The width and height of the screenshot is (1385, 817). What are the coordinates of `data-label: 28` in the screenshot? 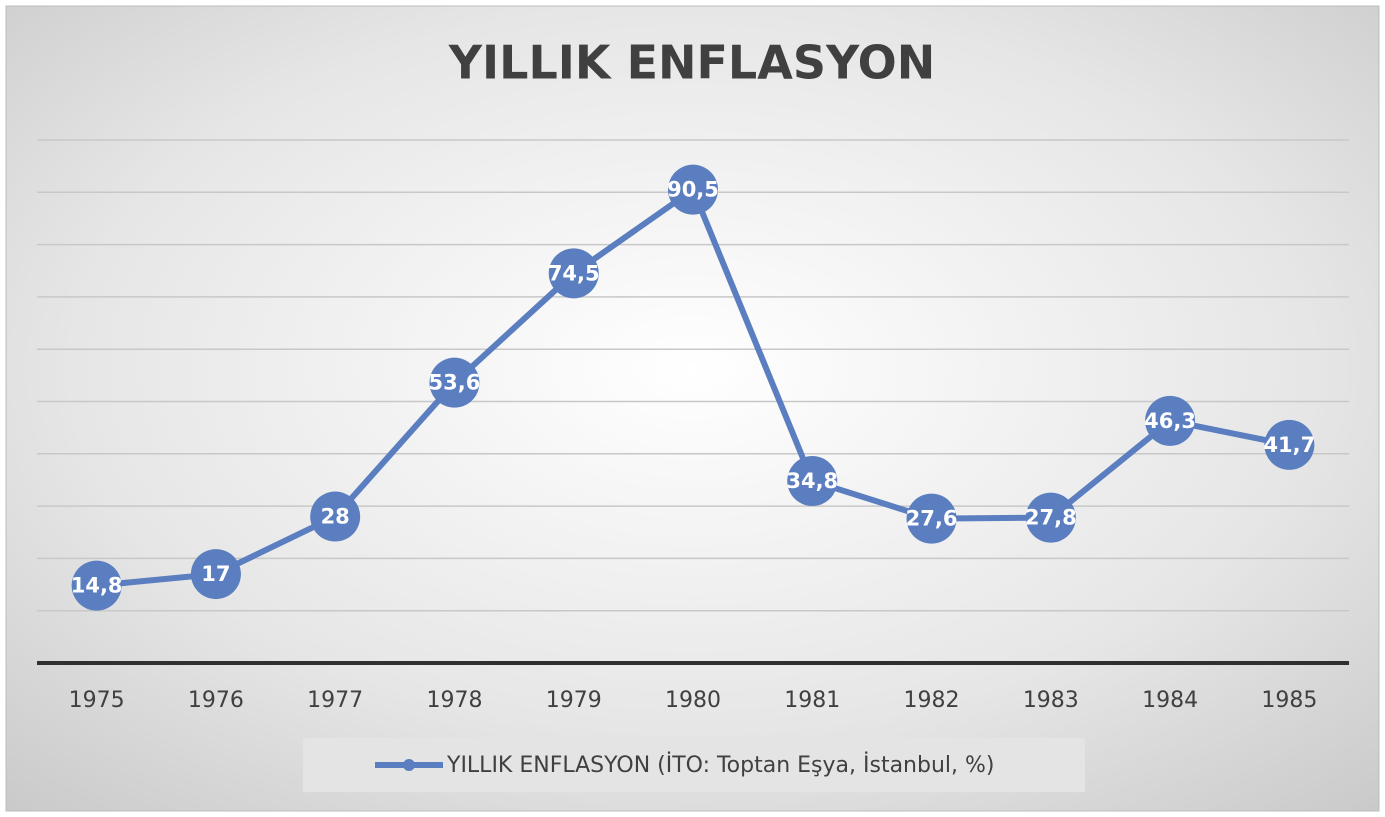 It's located at (335, 517).